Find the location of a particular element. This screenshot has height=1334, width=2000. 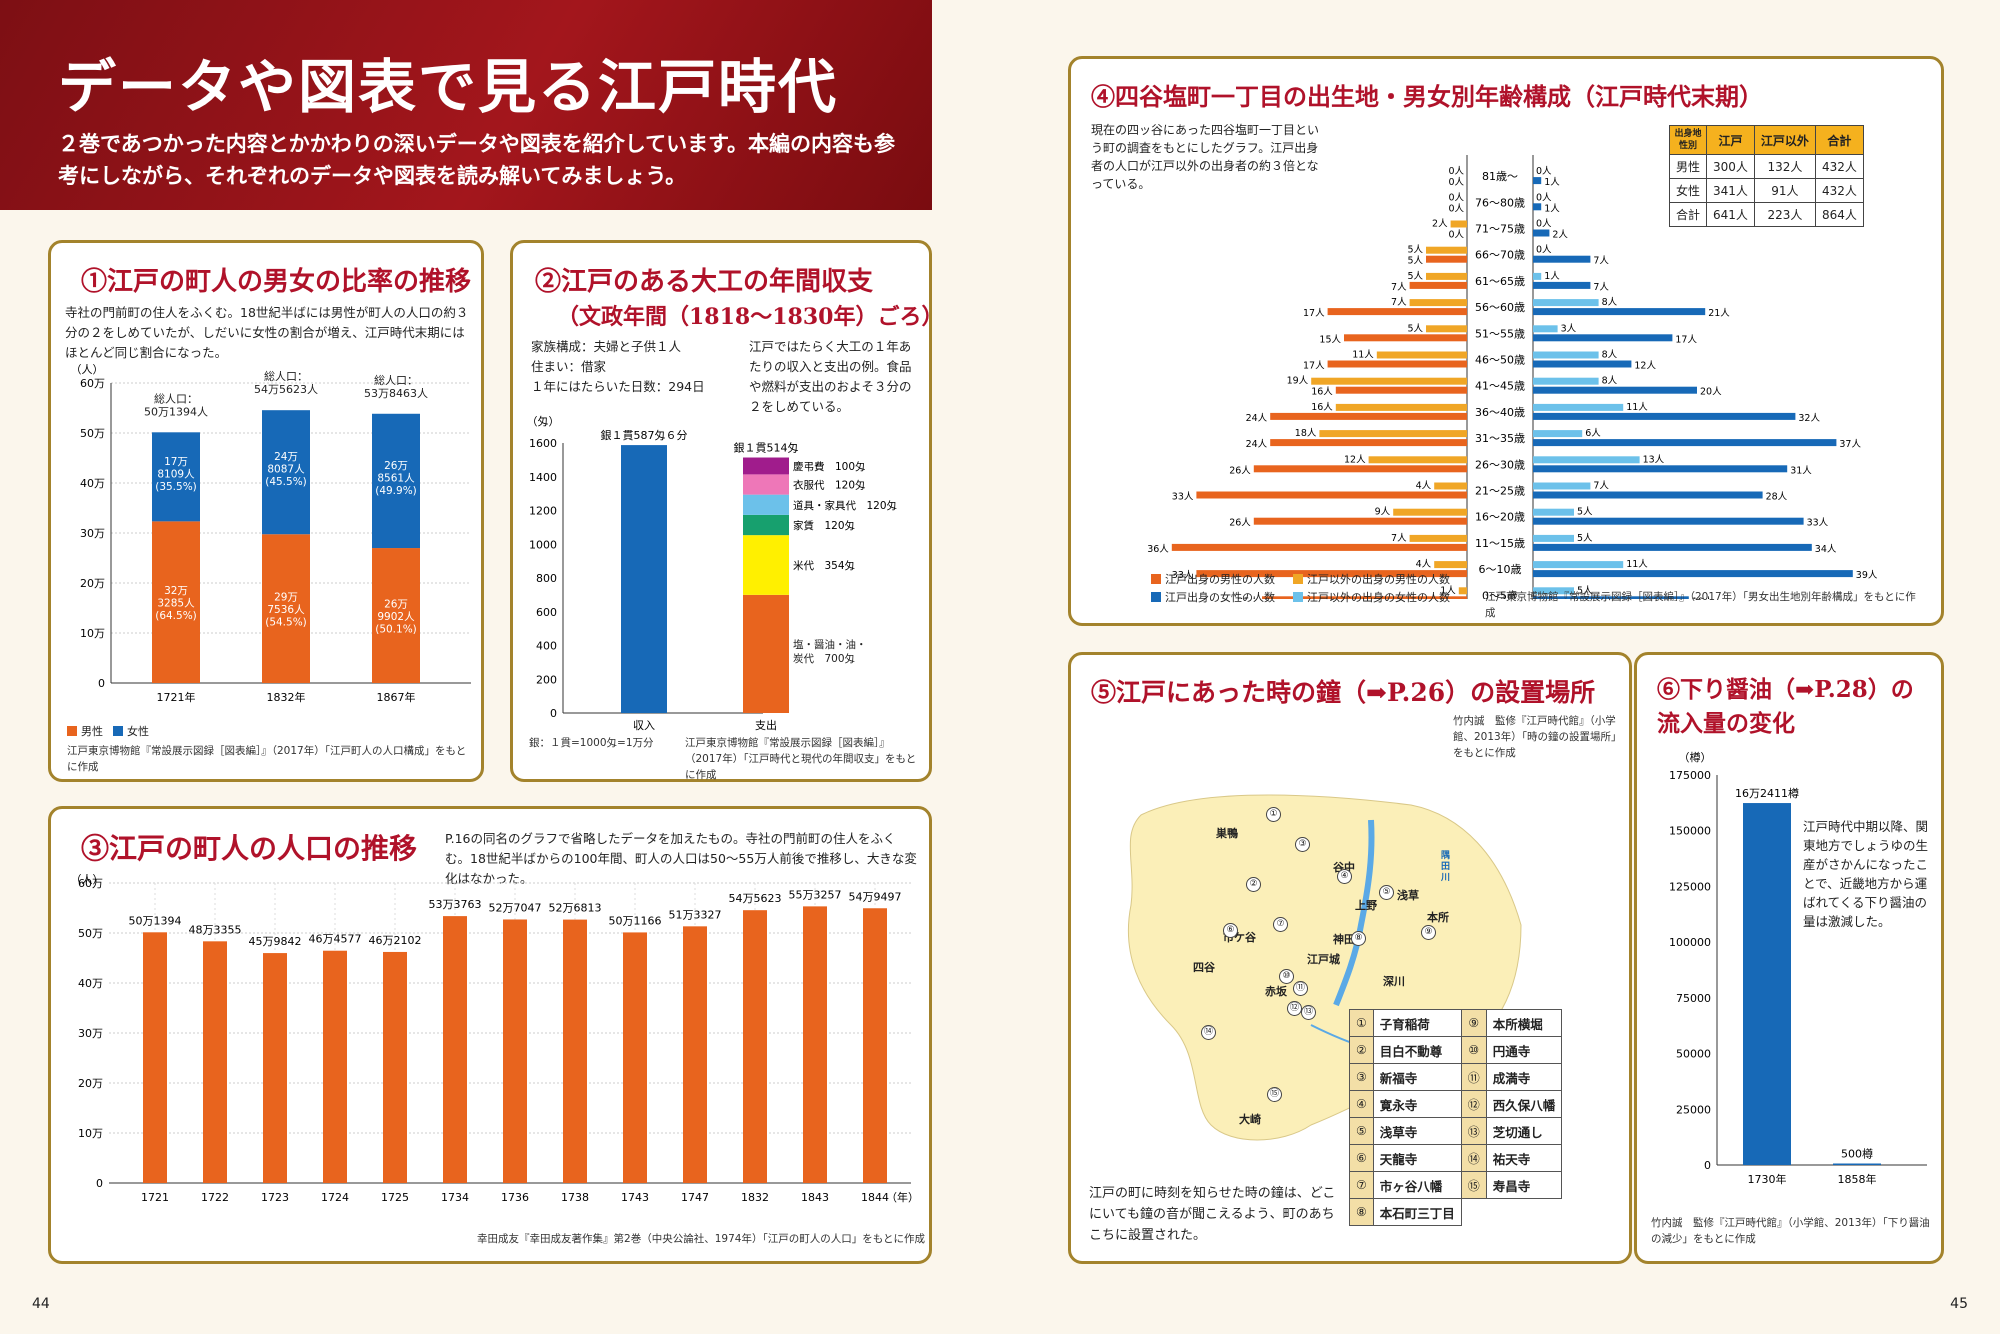

y-tick-label: 600 is located at coordinates (546, 612).